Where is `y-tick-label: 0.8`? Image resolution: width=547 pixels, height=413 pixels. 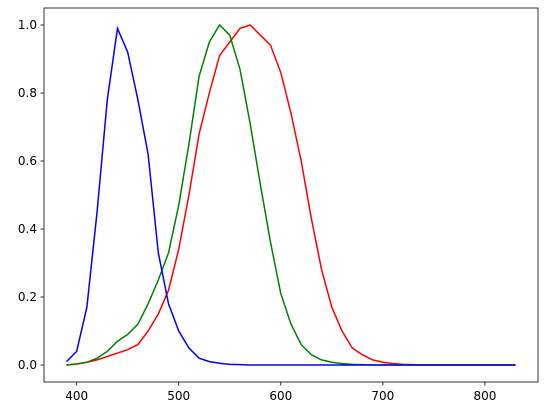 y-tick-label: 0.8 is located at coordinates (27, 93).